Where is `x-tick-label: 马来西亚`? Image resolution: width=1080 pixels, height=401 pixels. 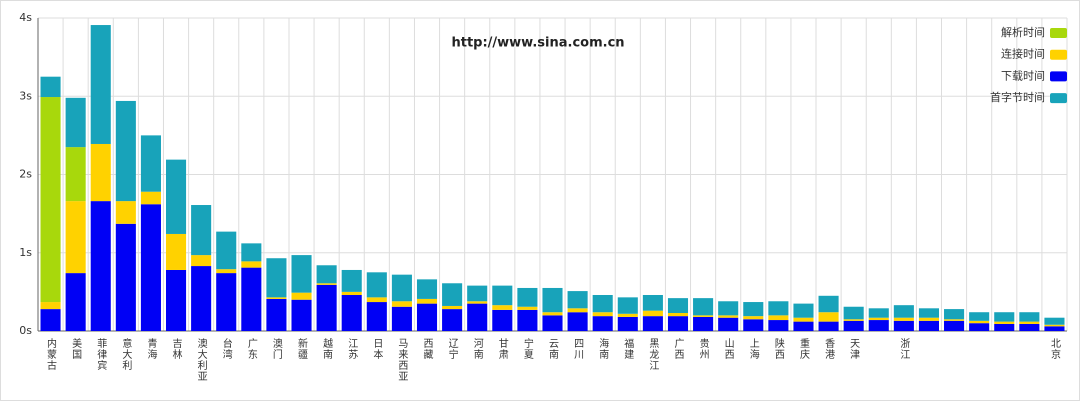
x-tick-label: 马来西亚 is located at coordinates (402, 360).